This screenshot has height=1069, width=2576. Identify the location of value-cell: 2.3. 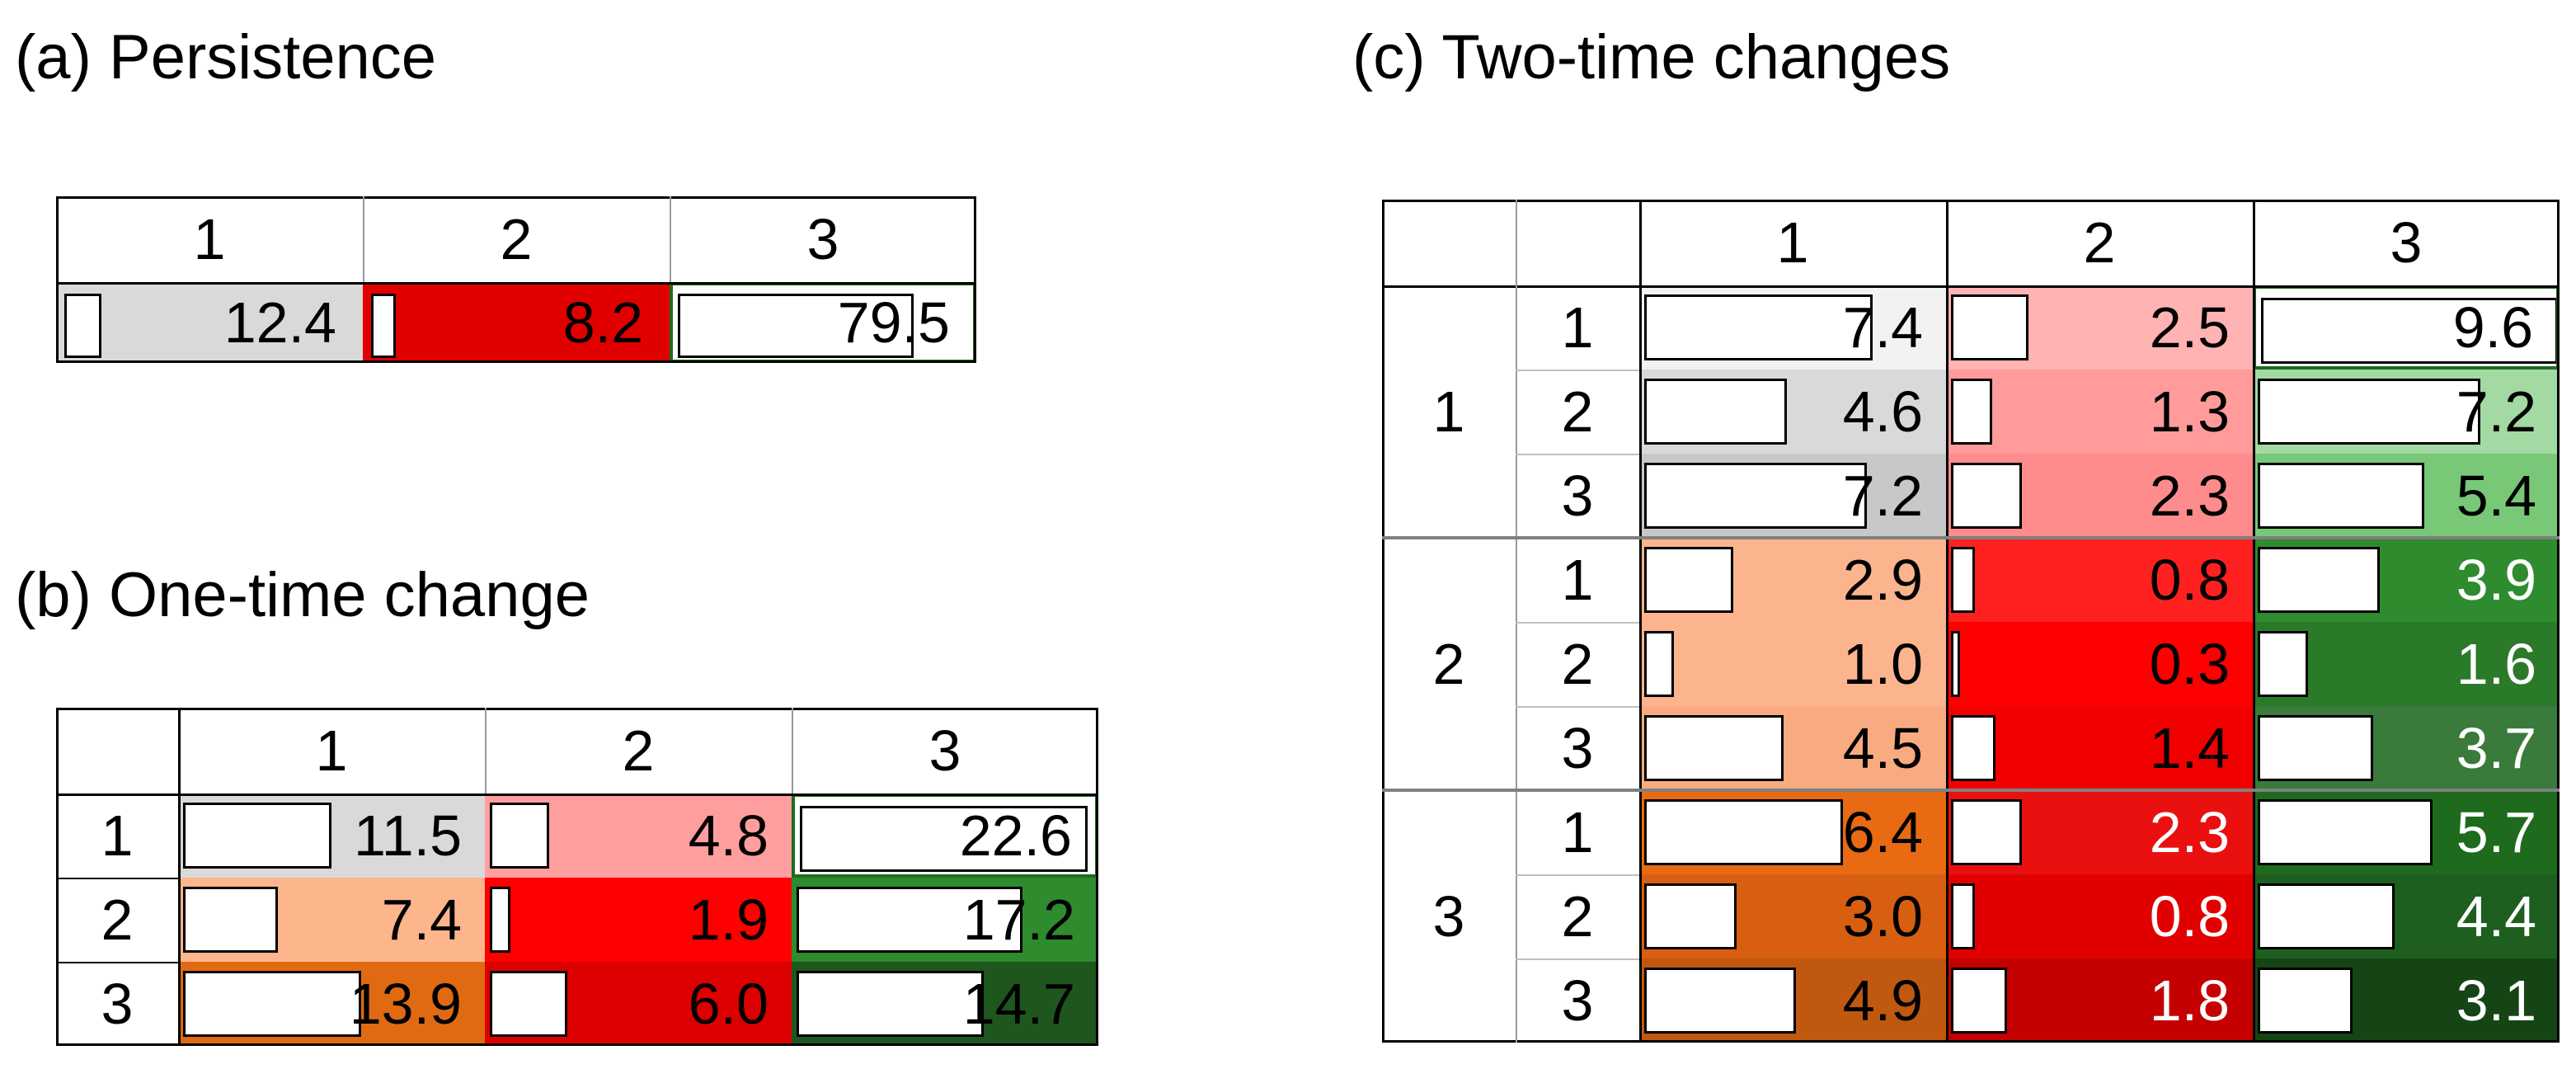
(2099, 832).